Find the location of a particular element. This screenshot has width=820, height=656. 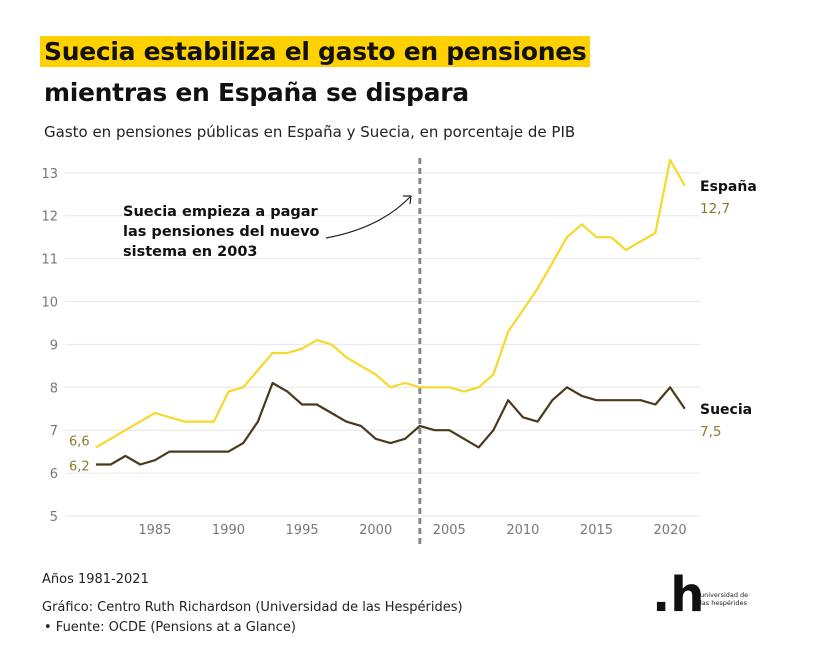

y-tick-label: 5 is located at coordinates (54, 517).